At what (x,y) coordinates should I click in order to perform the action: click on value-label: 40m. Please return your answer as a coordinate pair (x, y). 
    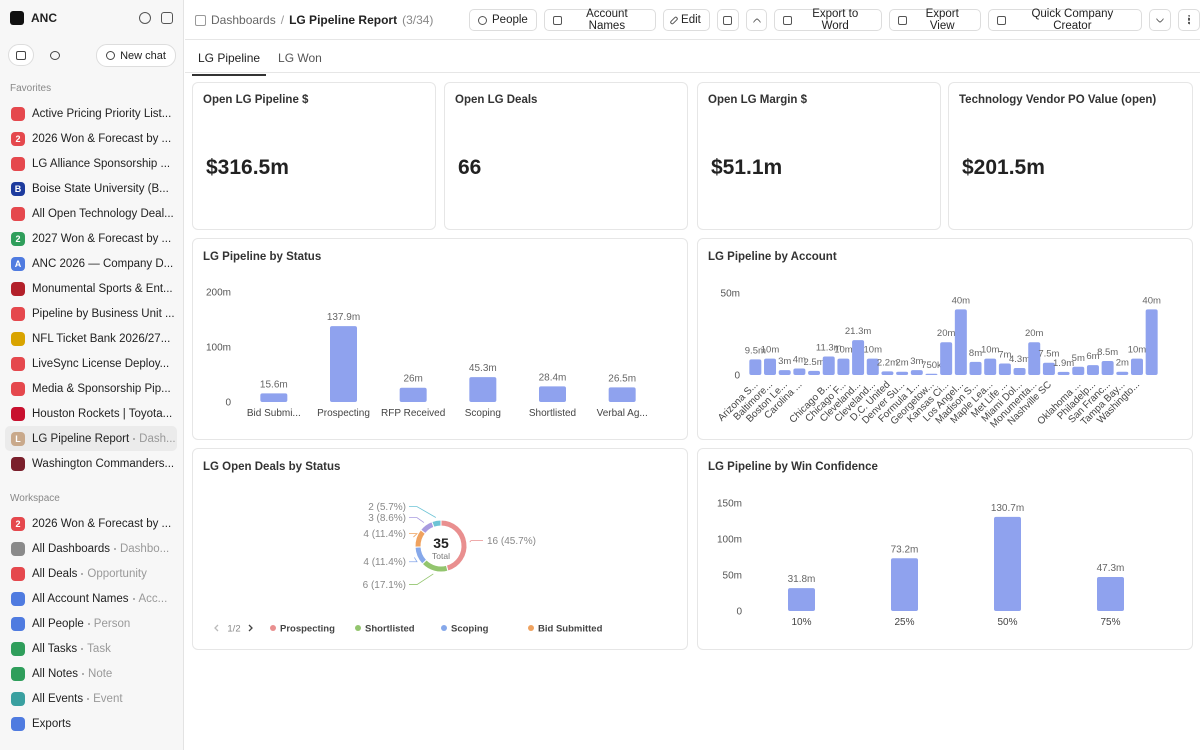
    Looking at the image, I should click on (961, 300).